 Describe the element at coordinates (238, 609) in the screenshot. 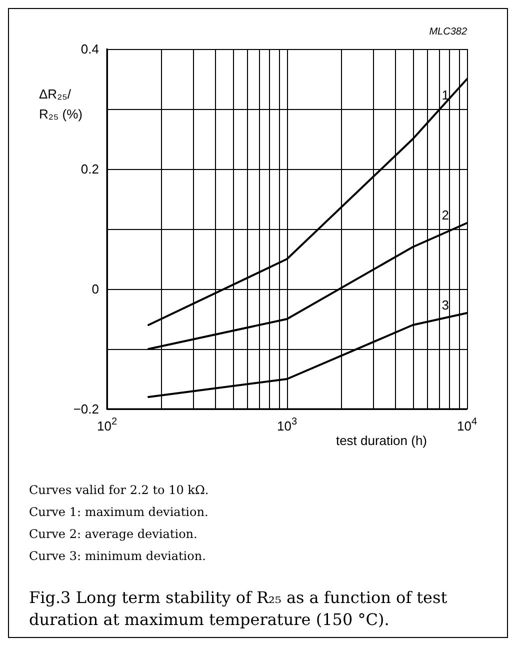

I see `text: Fig.3 Long term stability of R₂₅ as a function of test duration at maximum temperature (150 °C).` at that location.